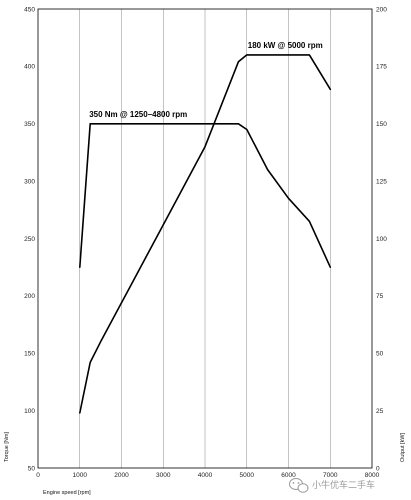  Describe the element at coordinates (299, 485) in the screenshot. I see `wechat-icon` at that location.